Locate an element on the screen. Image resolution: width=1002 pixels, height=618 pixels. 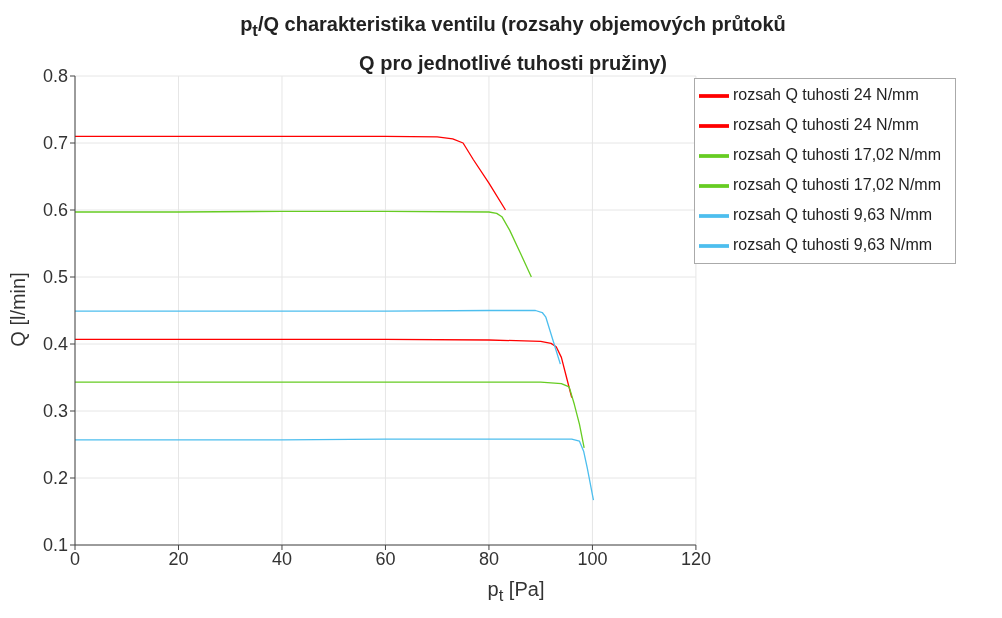
x-axis-title: p$_{t}$ [Pa] is located at coordinates (516, 592).